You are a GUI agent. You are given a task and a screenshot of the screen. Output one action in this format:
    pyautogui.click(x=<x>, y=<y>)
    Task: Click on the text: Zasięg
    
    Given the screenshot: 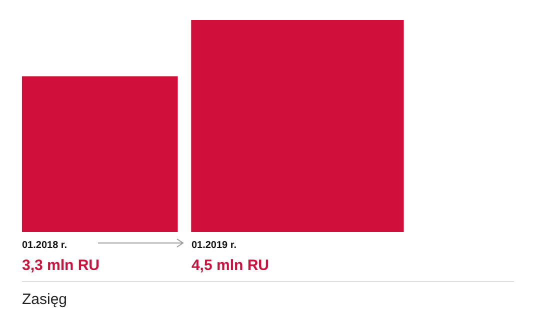 What is the action you would take?
    pyautogui.click(x=45, y=299)
    